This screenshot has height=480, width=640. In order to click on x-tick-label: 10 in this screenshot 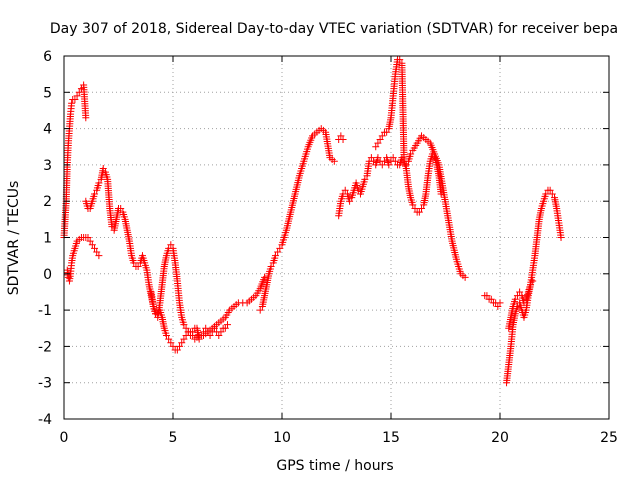, I will do `click(282, 438)`.